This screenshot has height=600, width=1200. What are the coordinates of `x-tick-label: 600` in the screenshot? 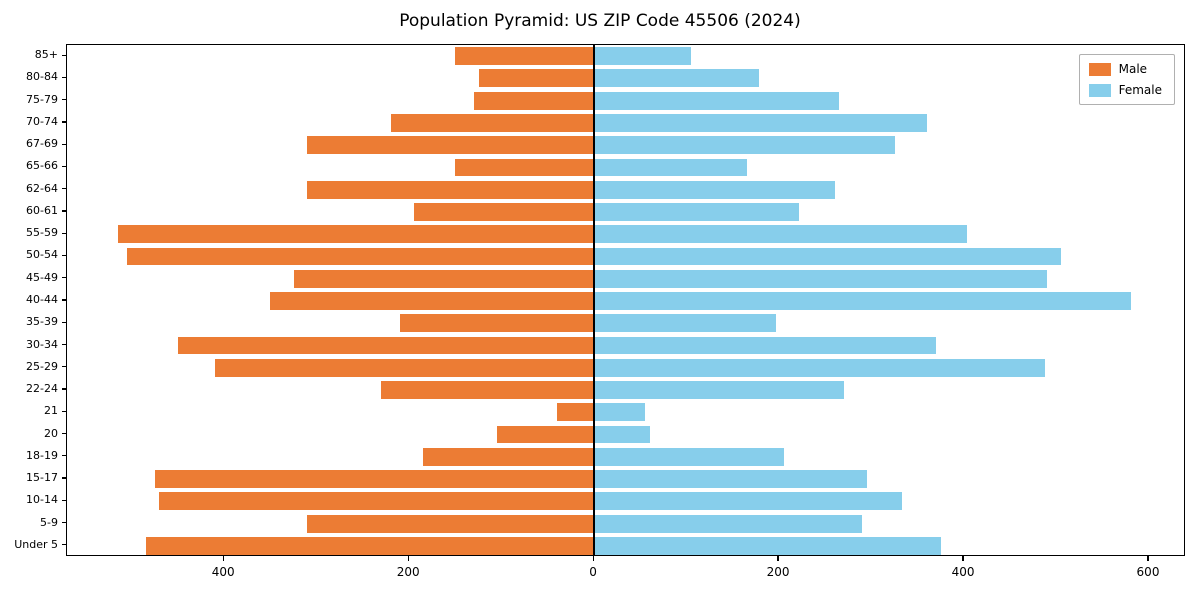 It's located at (1148, 572).